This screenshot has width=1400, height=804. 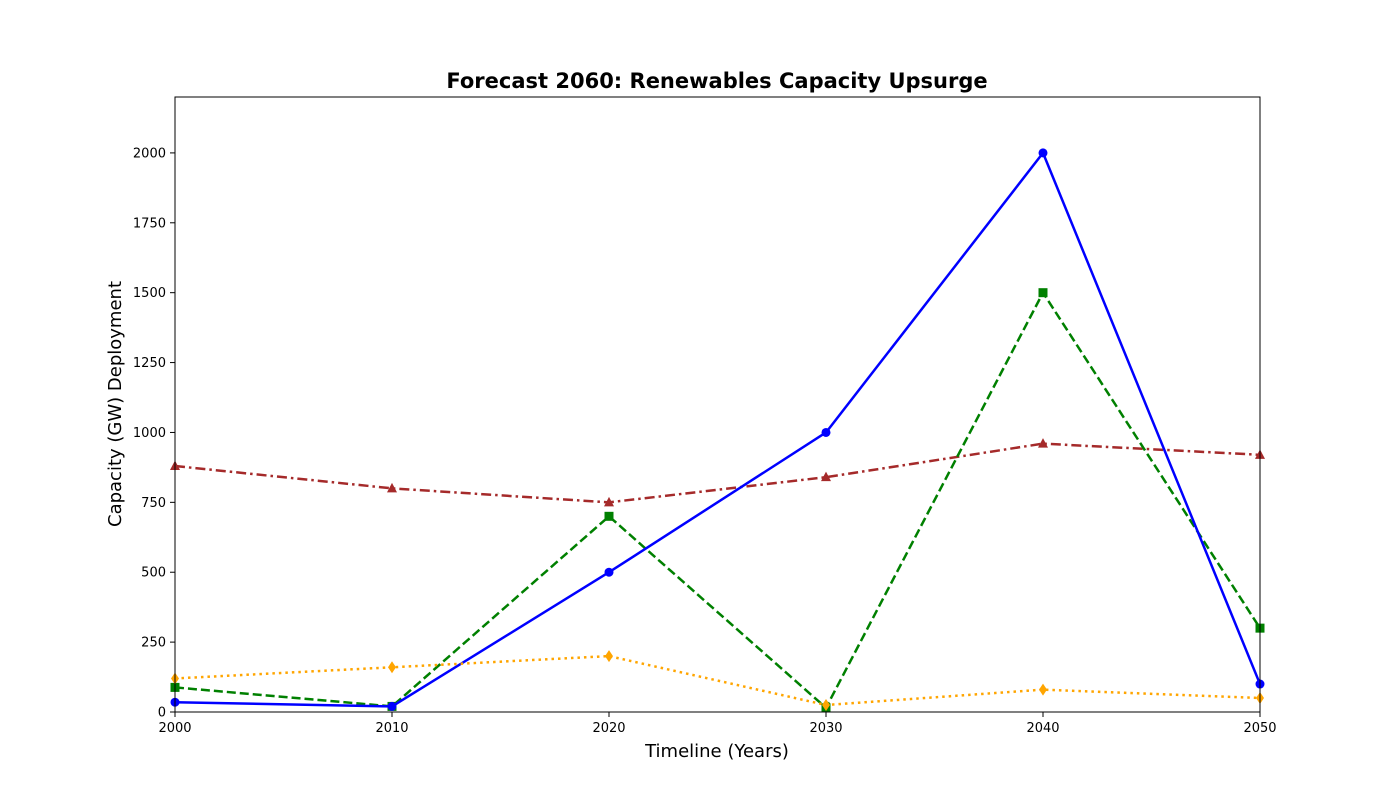 I want to click on y-tick-label: 1000, so click(x=149, y=433).